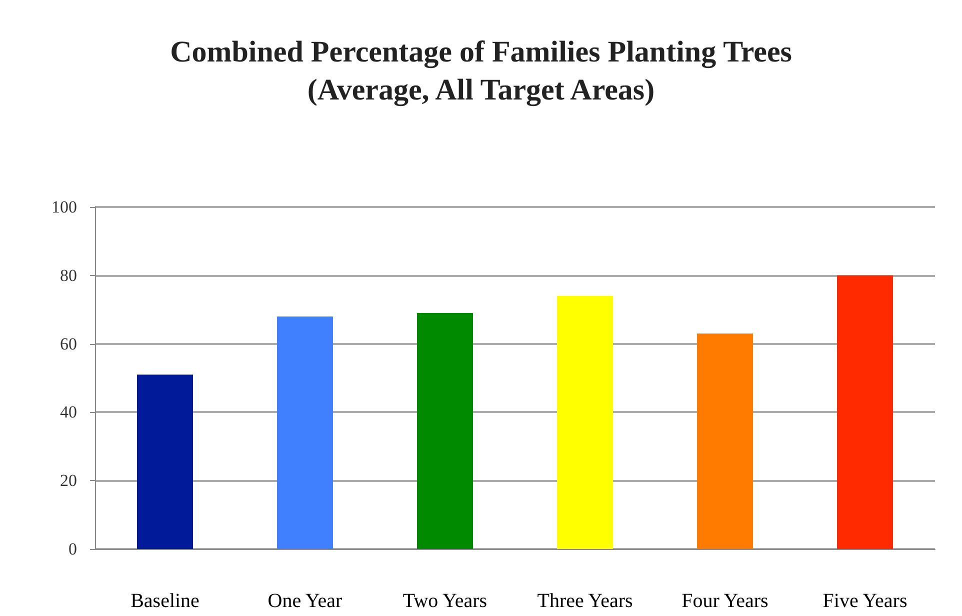  I want to click on y-tick-label: 60, so click(68, 344).